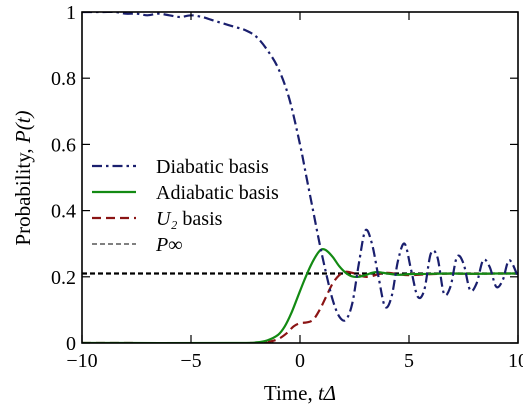  Describe the element at coordinates (63, 145) in the screenshot. I see `y-tick-label: 0.6` at that location.